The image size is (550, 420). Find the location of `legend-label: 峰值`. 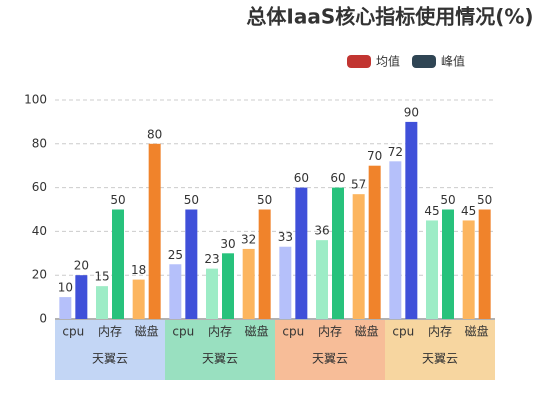

legend-label: 峰值 is located at coordinates (453, 61).